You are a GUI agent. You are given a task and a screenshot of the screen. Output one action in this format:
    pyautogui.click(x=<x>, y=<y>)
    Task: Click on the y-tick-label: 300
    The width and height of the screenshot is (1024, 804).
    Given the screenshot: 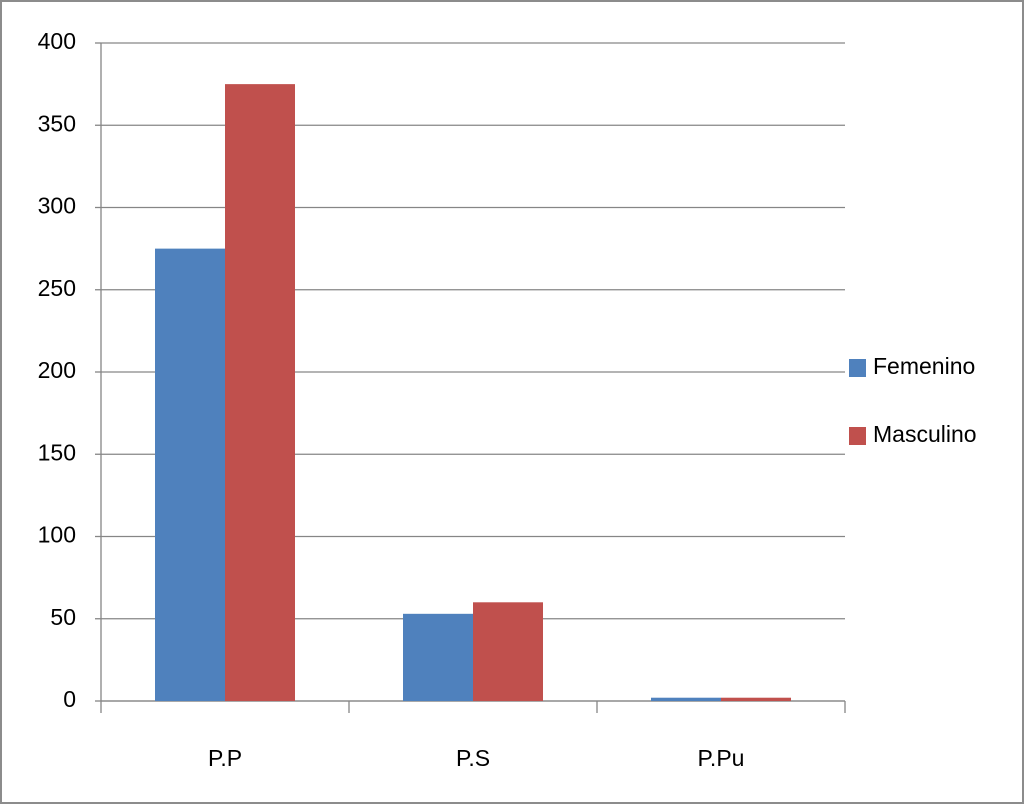 What is the action you would take?
    pyautogui.click(x=57, y=206)
    